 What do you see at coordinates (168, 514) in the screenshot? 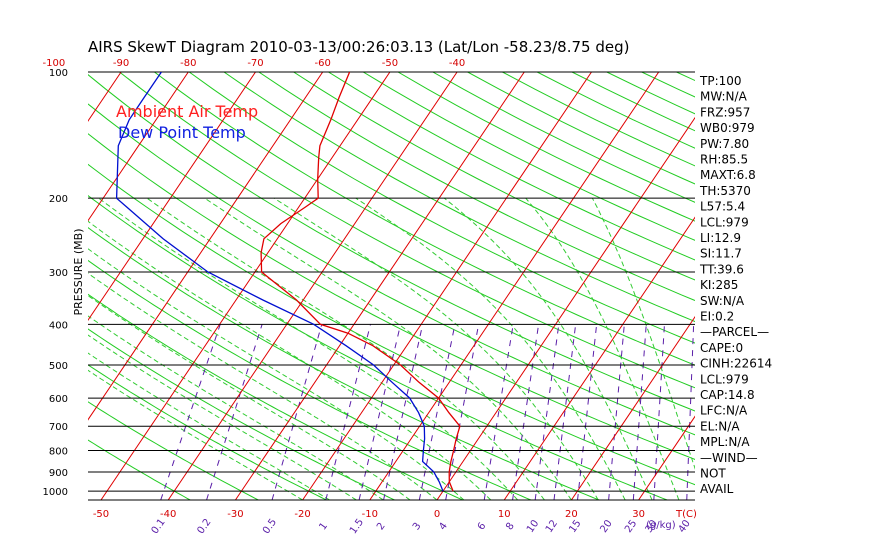
I see `bottom-temp-tick-label: -40` at bounding box center [168, 514].